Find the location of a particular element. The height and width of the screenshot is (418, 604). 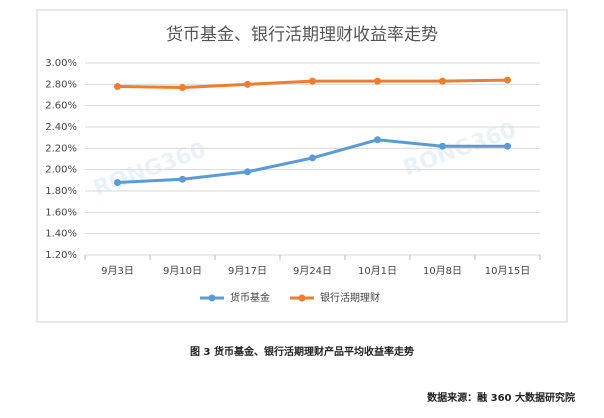

y-tick-label: 1.80% is located at coordinates (61, 191).